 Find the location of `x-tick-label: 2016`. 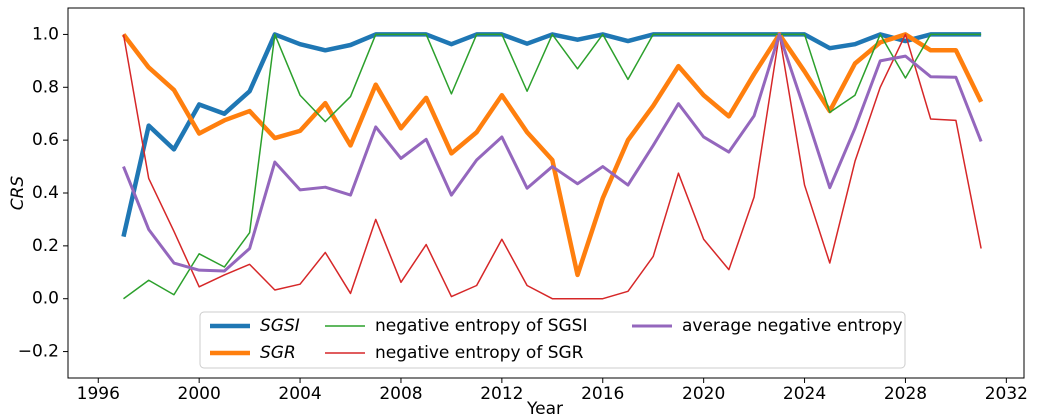

x-tick-label: 2016 is located at coordinates (602, 394).